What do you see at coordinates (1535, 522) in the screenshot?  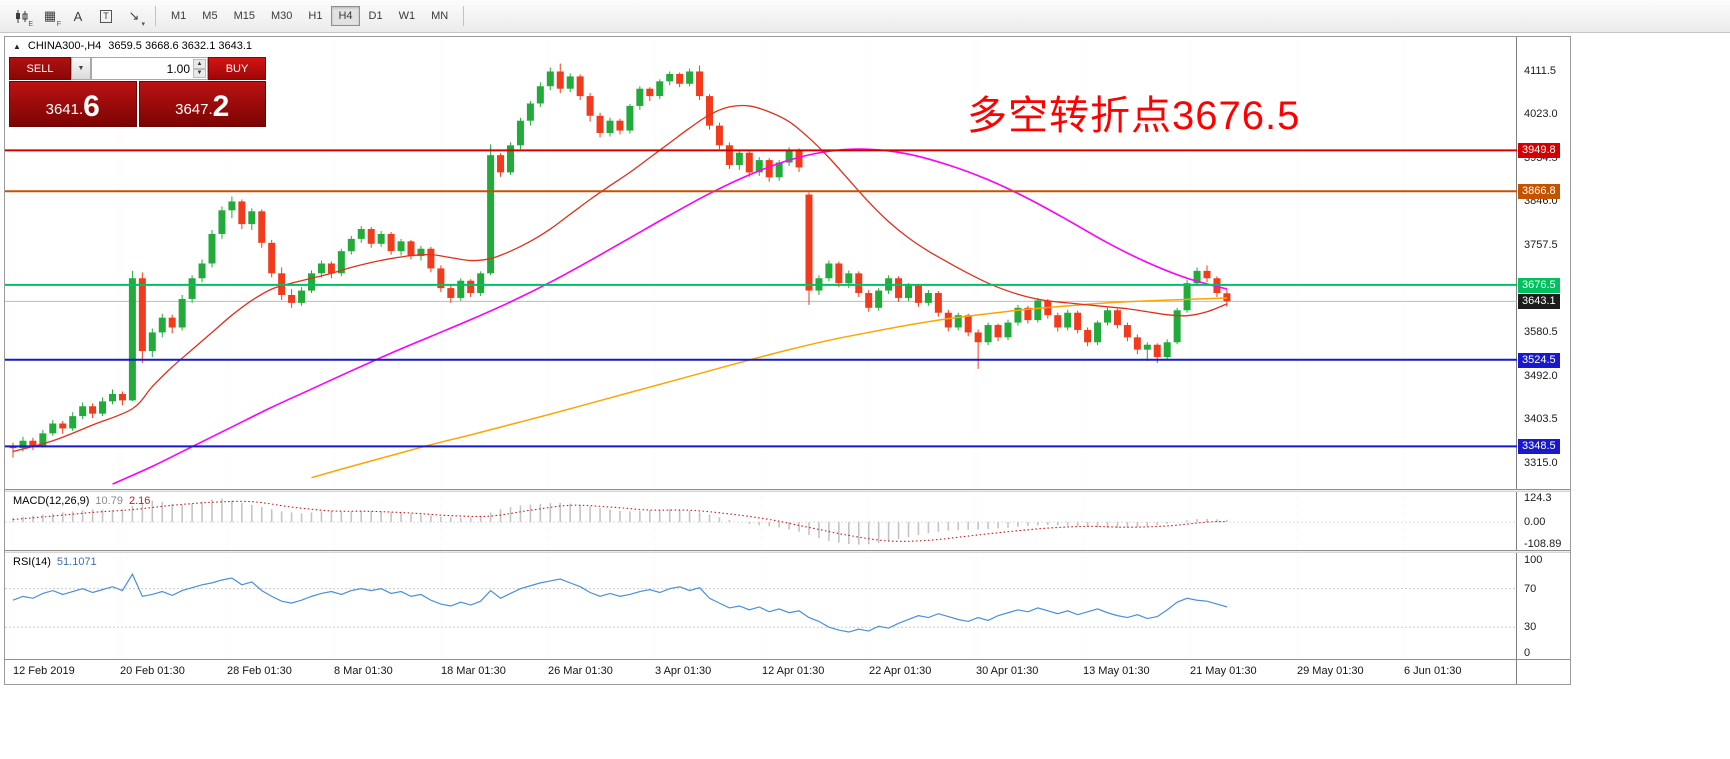 I see `macd-tick-label: 0.00` at bounding box center [1535, 522].